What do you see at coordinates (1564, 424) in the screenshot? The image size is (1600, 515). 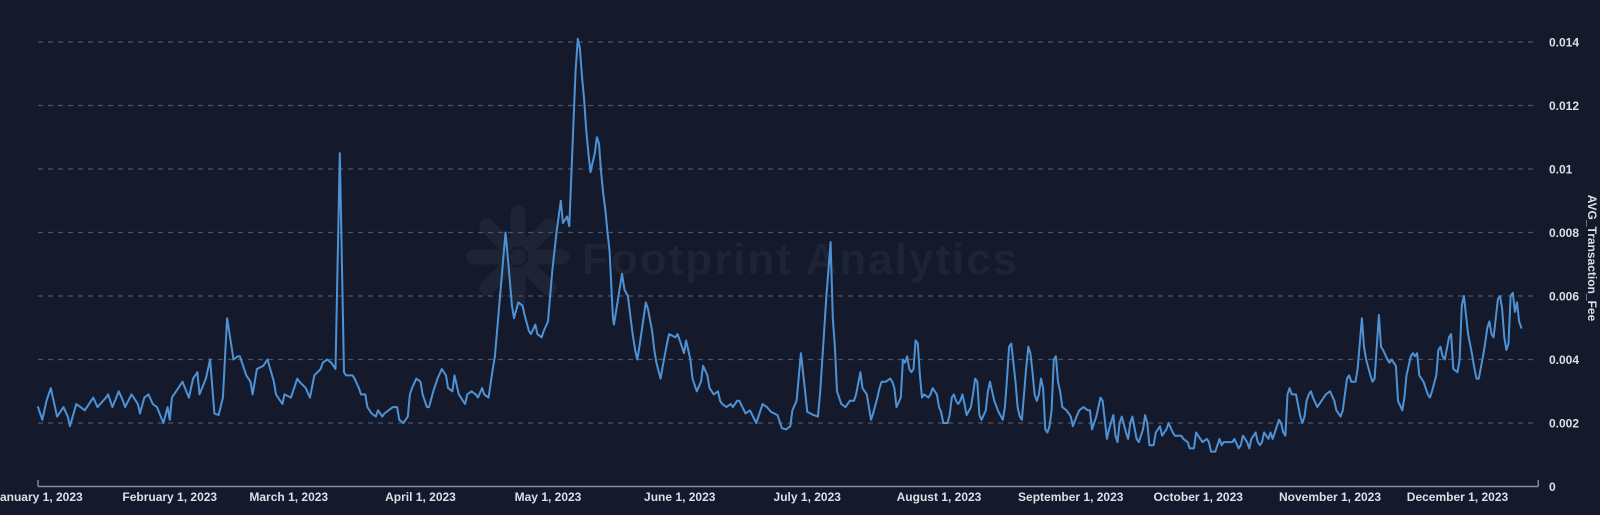 I see `y-tick-label: 0.002` at bounding box center [1564, 424].